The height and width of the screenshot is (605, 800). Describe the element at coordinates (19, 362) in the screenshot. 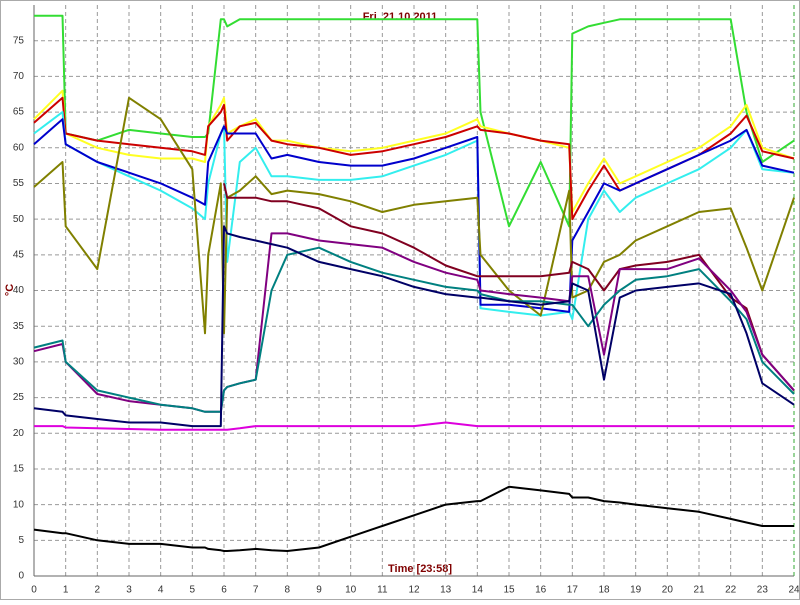

I see `y-tick-label: 30` at that location.